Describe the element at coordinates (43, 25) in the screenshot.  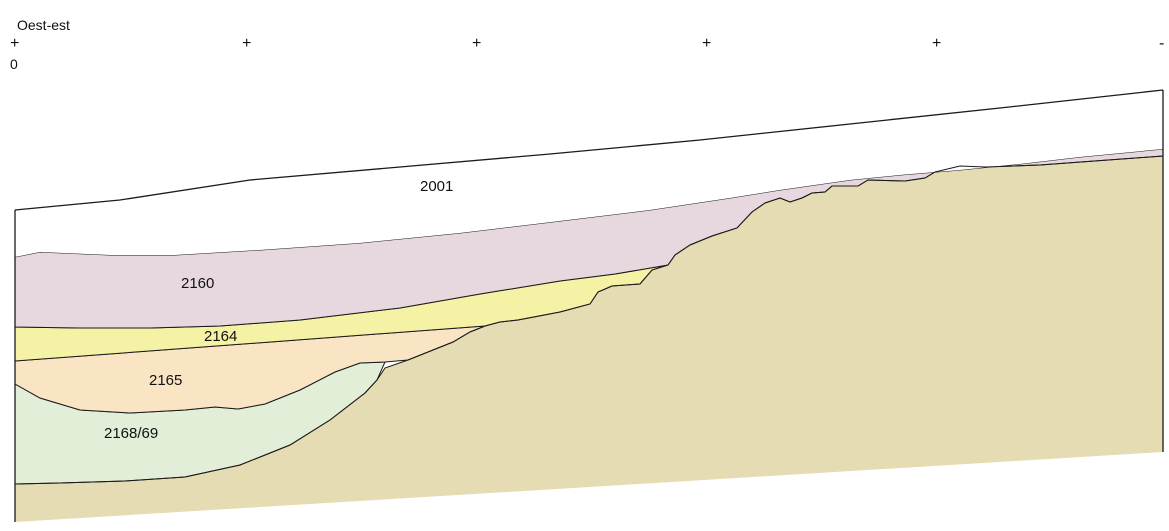
I see `section-title: Oest-est` at that location.